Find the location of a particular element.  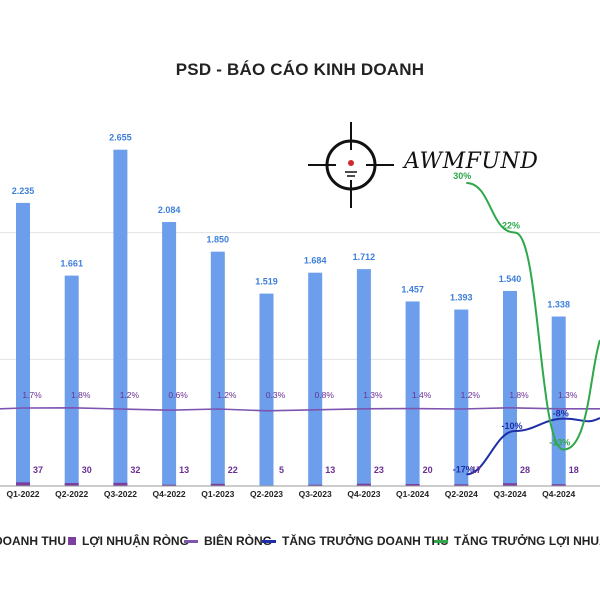

profit-label: 32 is located at coordinates (135, 470).